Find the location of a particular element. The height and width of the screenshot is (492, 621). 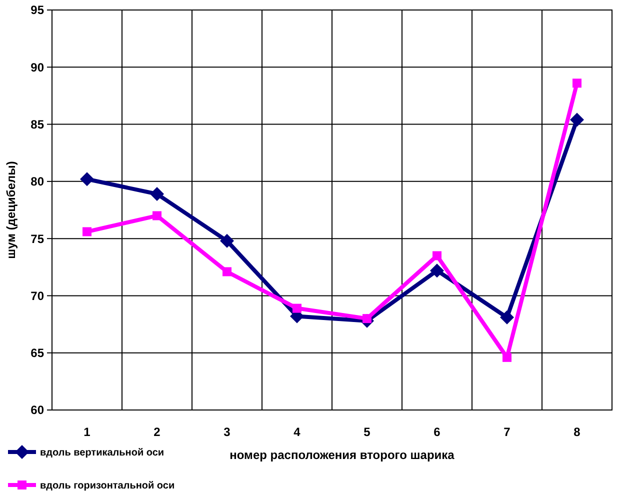

y-tick-label: 75 is located at coordinates (37, 239).